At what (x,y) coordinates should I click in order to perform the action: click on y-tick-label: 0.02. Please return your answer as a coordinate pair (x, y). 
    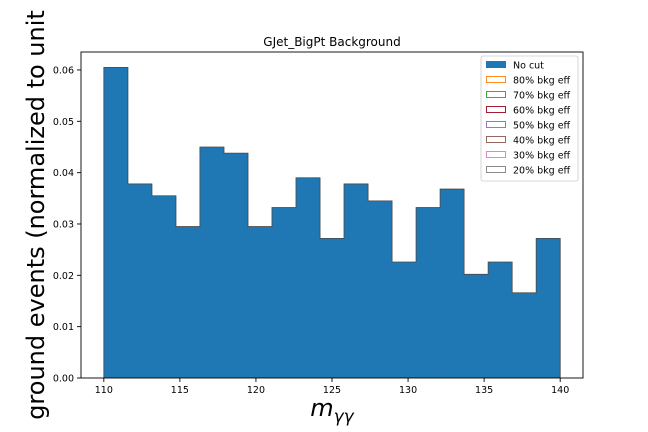
    Looking at the image, I should click on (63, 276).